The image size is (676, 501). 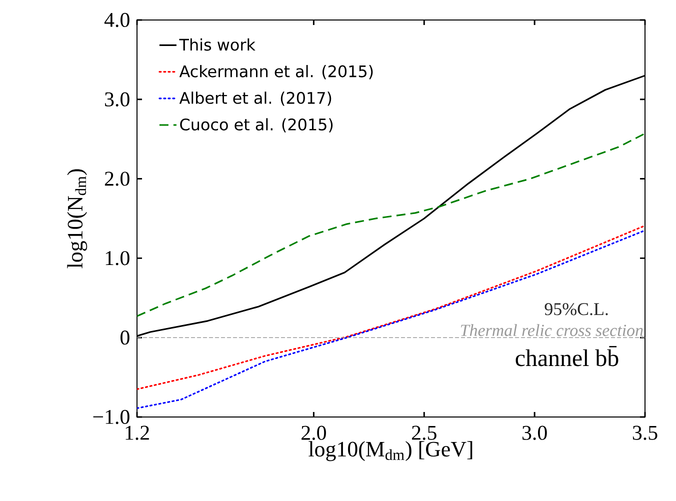 I want to click on annotation: 95%C.L., so click(x=576, y=309).